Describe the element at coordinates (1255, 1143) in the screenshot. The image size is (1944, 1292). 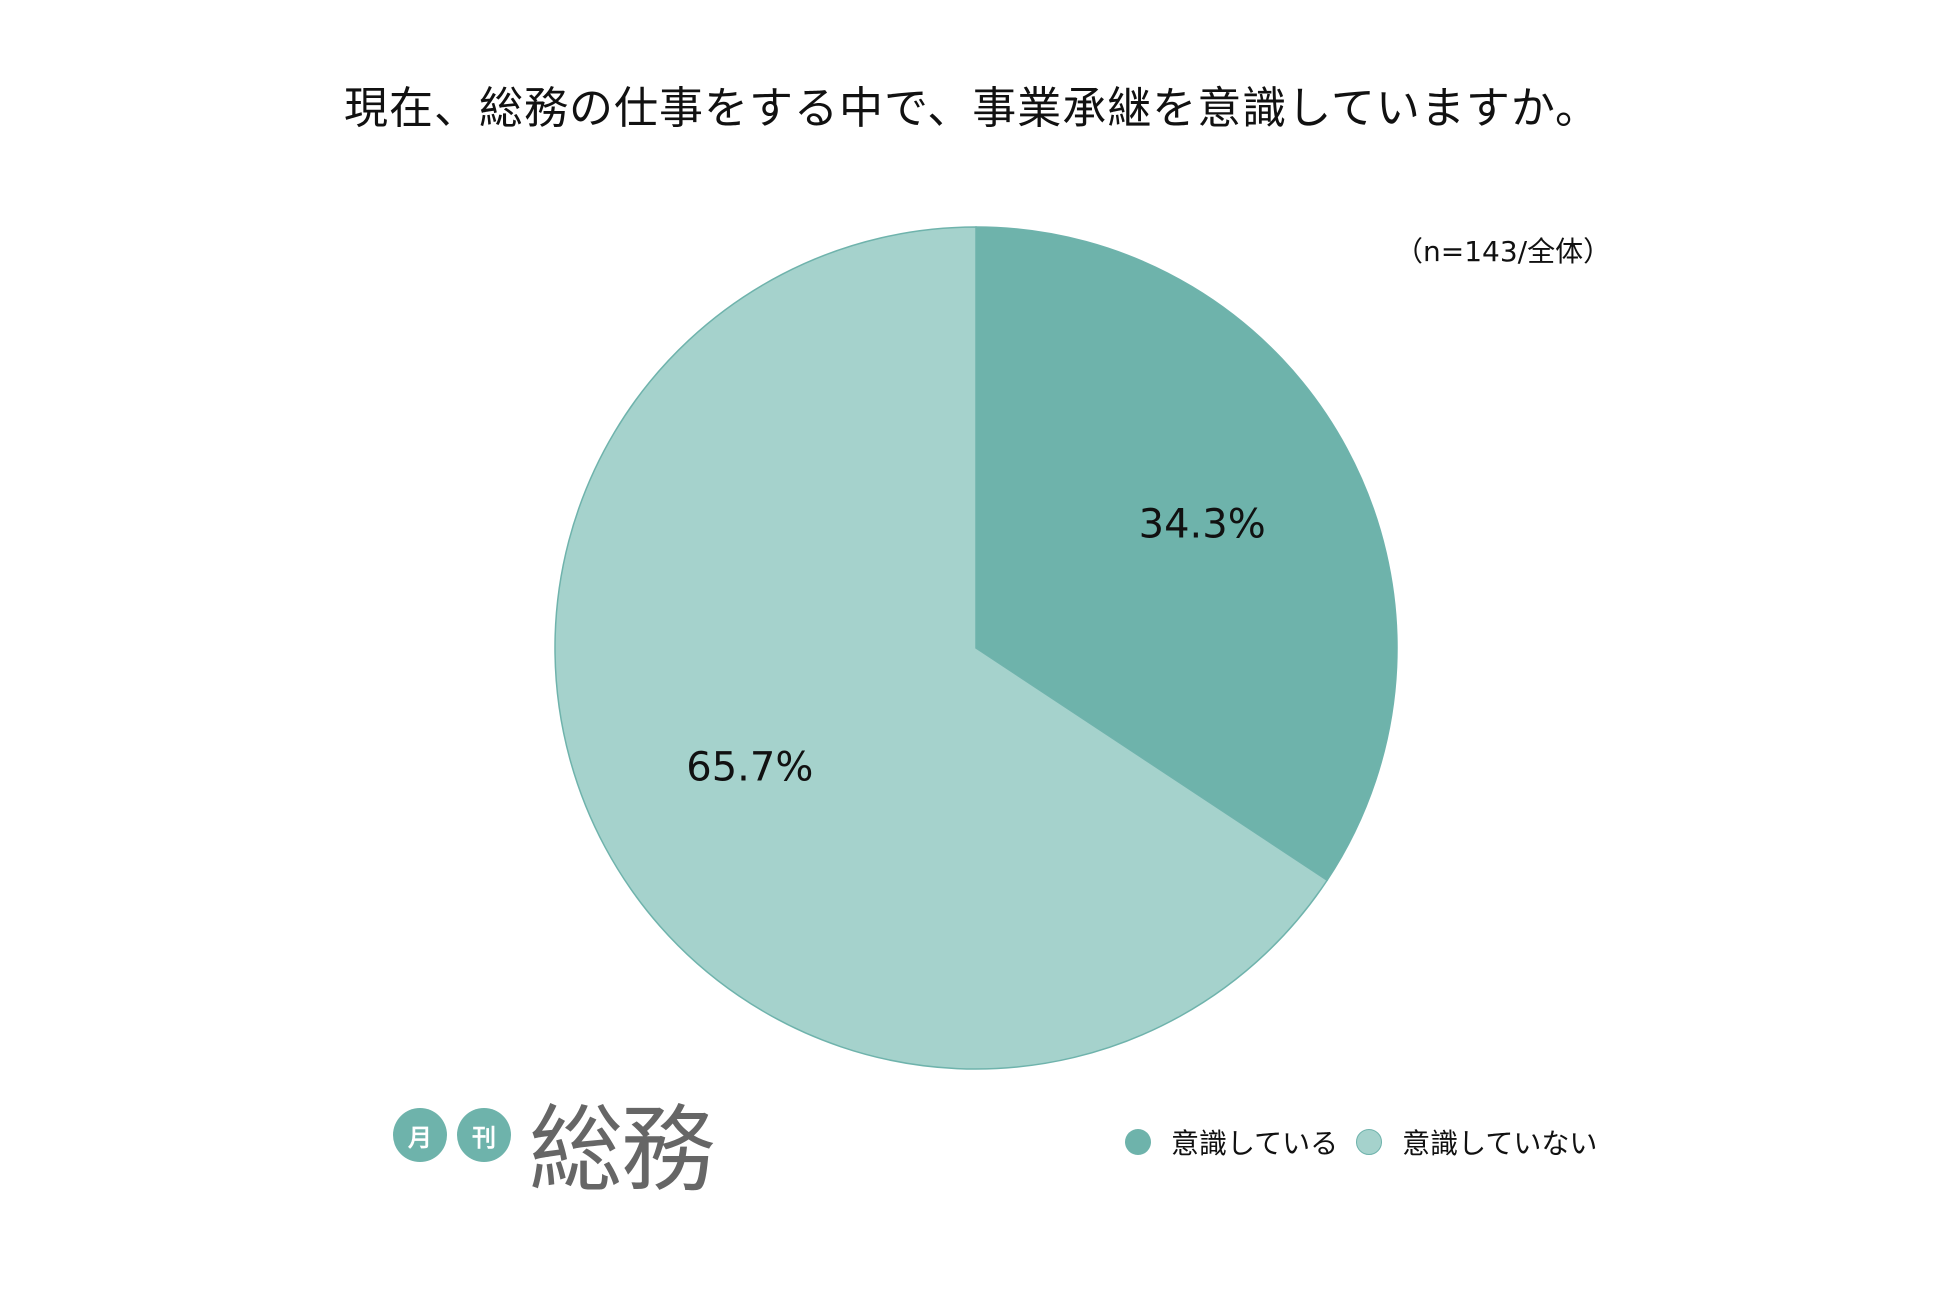
I see `legend-label-aware: 意識している` at that location.